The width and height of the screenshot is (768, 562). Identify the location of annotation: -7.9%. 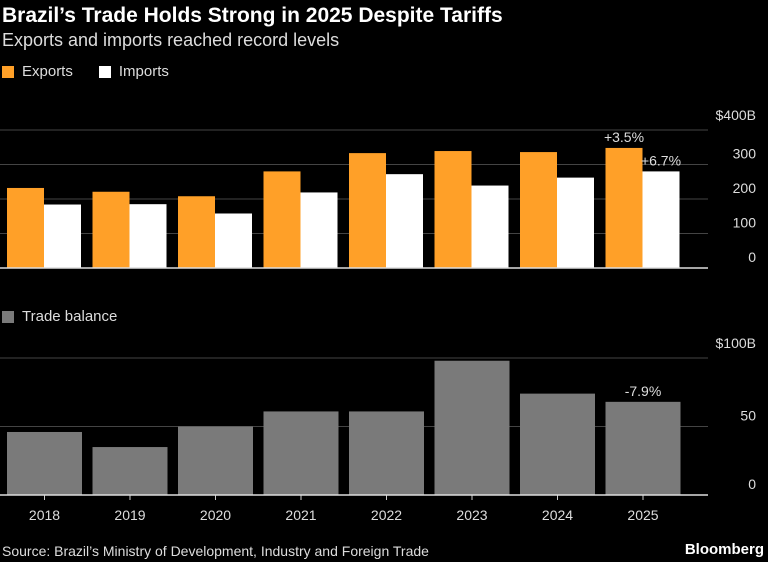
(643, 391).